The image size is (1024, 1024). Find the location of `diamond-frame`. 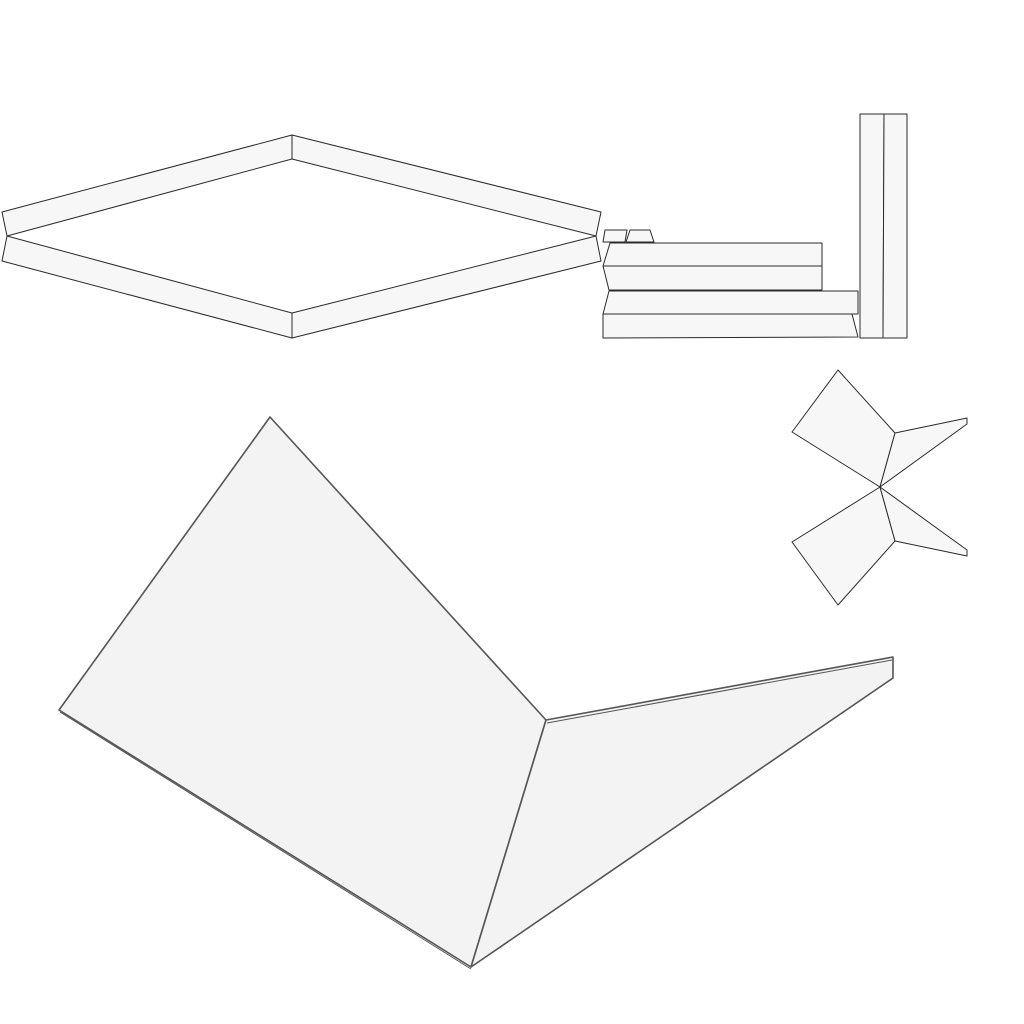

diamond-frame is located at coordinates (301, 236).